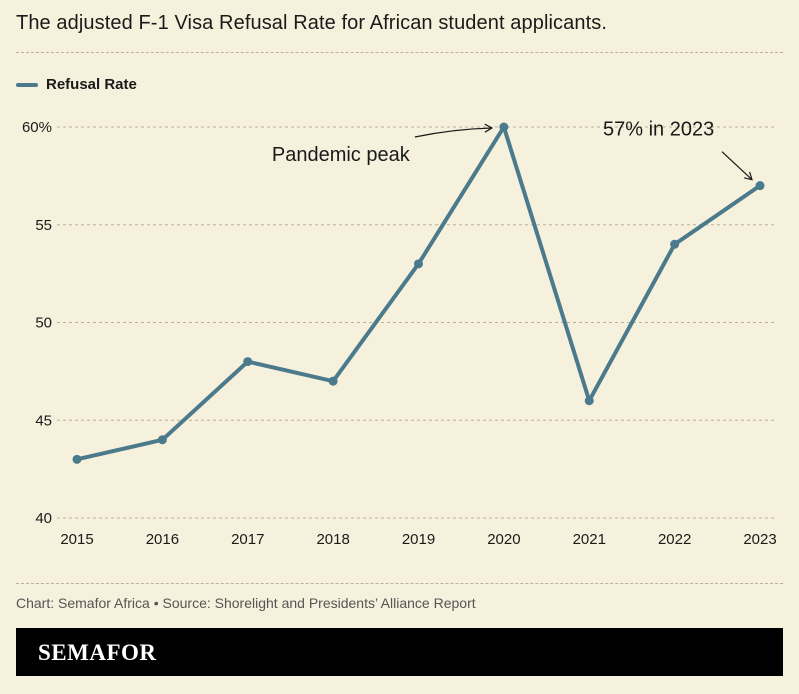  Describe the element at coordinates (332, 539) in the screenshot. I see `x-tick-label: 2018` at that location.